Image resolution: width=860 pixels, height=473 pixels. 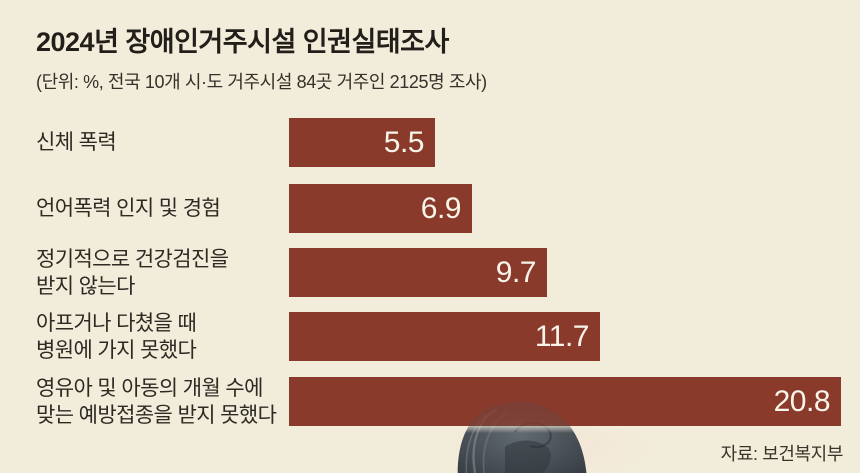 What do you see at coordinates (132, 272) in the screenshot?
I see `bar-category-label: 정기적으로 건강검진을 받지 않는다` at bounding box center [132, 272].